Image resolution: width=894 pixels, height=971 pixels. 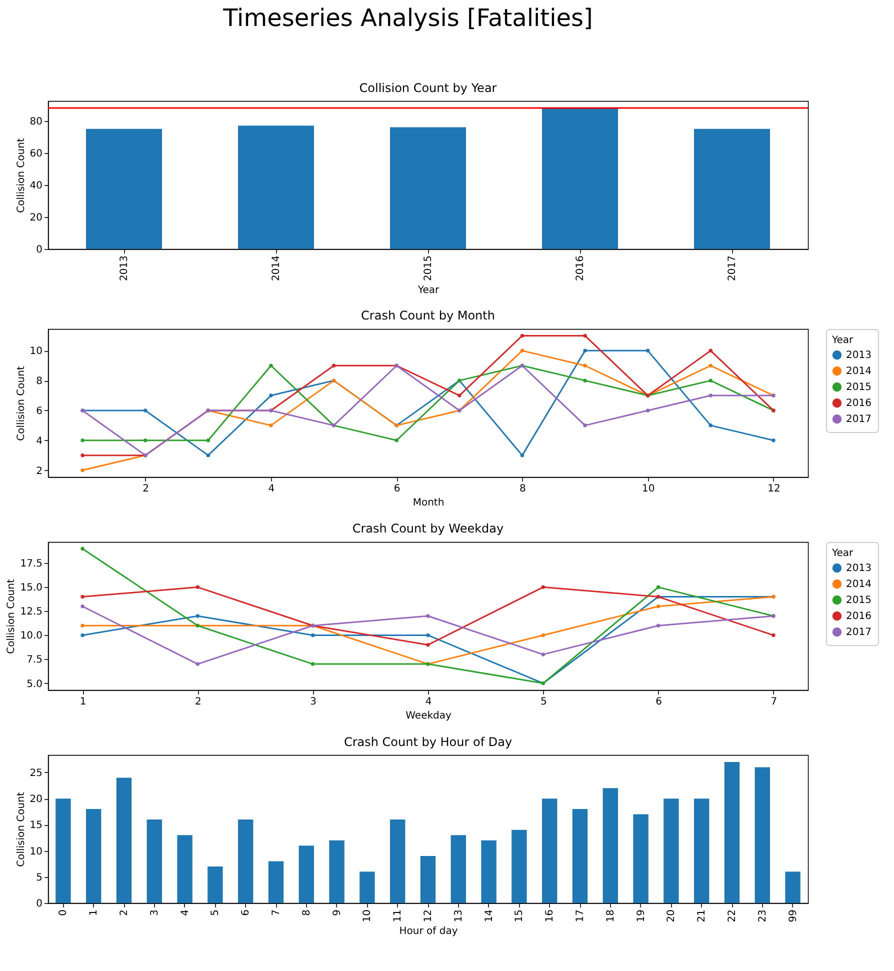 I want to click on x-tick-label: 19, so click(x=641, y=916).